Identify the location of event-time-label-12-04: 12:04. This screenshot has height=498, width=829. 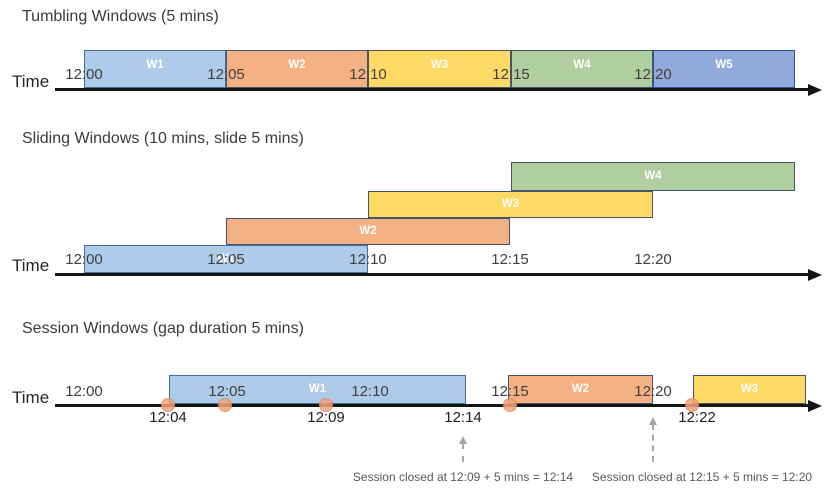
(168, 417).